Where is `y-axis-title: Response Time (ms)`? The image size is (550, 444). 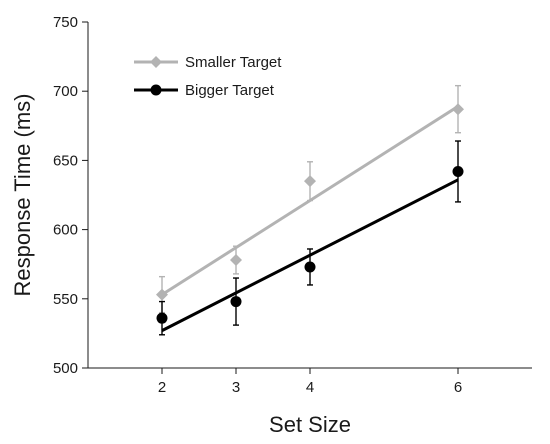 y-axis-title: Response Time (ms) is located at coordinates (22, 195).